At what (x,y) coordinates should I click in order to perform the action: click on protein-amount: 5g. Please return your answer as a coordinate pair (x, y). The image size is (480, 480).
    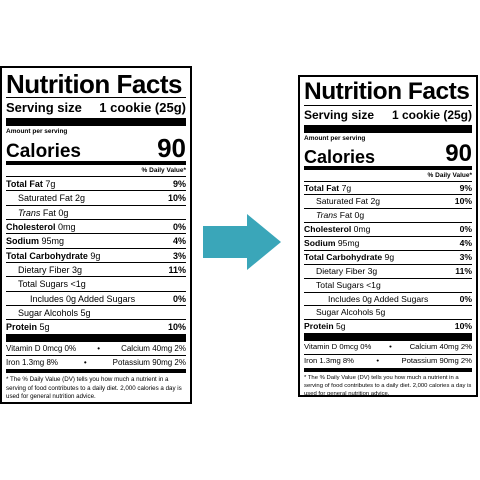
    Looking at the image, I should click on (341, 326).